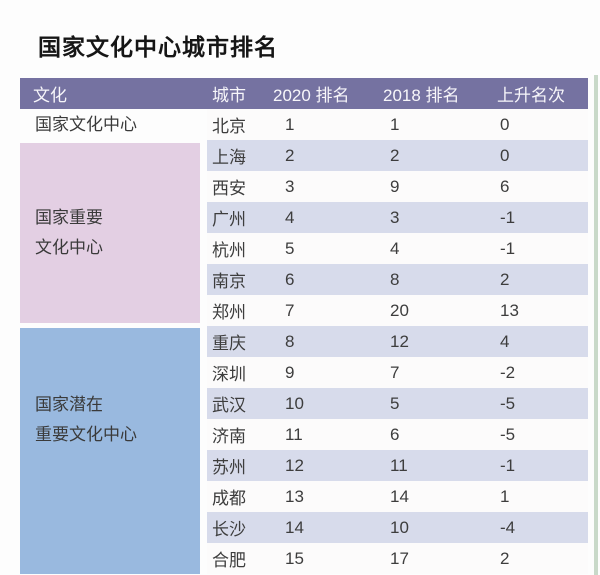  I want to click on cell-rank-2018: 10, so click(399, 527).